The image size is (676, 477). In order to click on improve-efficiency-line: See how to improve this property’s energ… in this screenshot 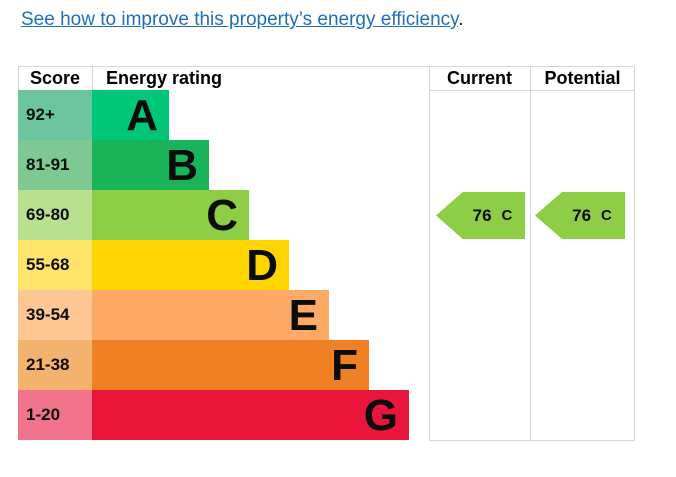, I will do `click(242, 20)`.